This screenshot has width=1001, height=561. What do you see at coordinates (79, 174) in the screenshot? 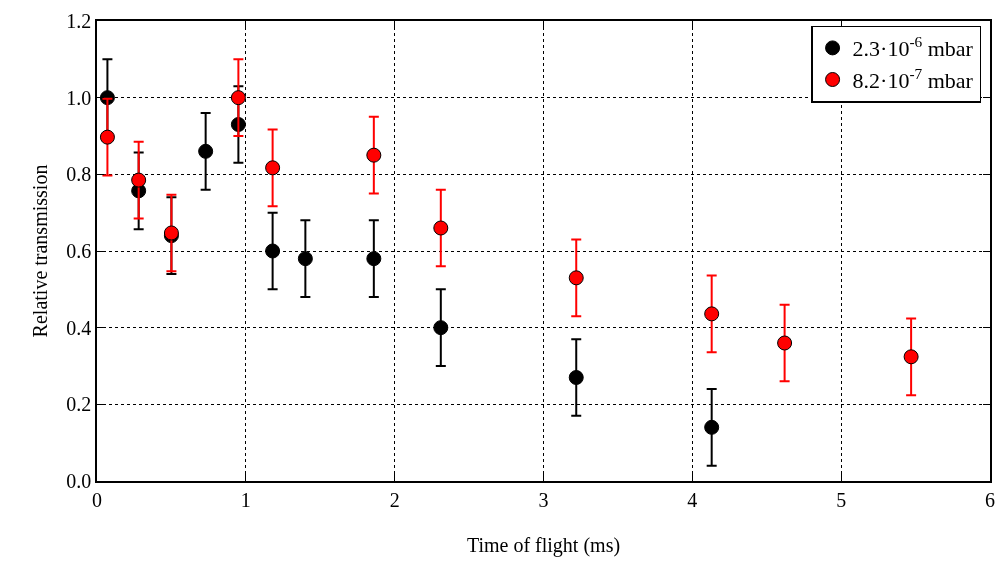
I see `y-tick-label: 0.8` at bounding box center [79, 174].